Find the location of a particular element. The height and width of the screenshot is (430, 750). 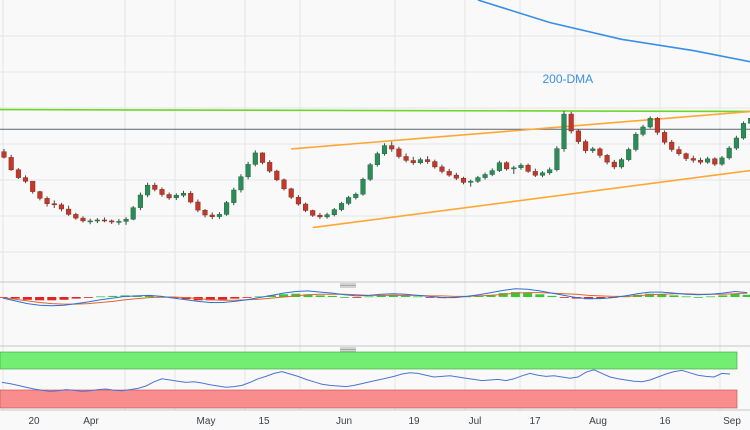

x-tick-label-1: Apr is located at coordinates (91, 421).